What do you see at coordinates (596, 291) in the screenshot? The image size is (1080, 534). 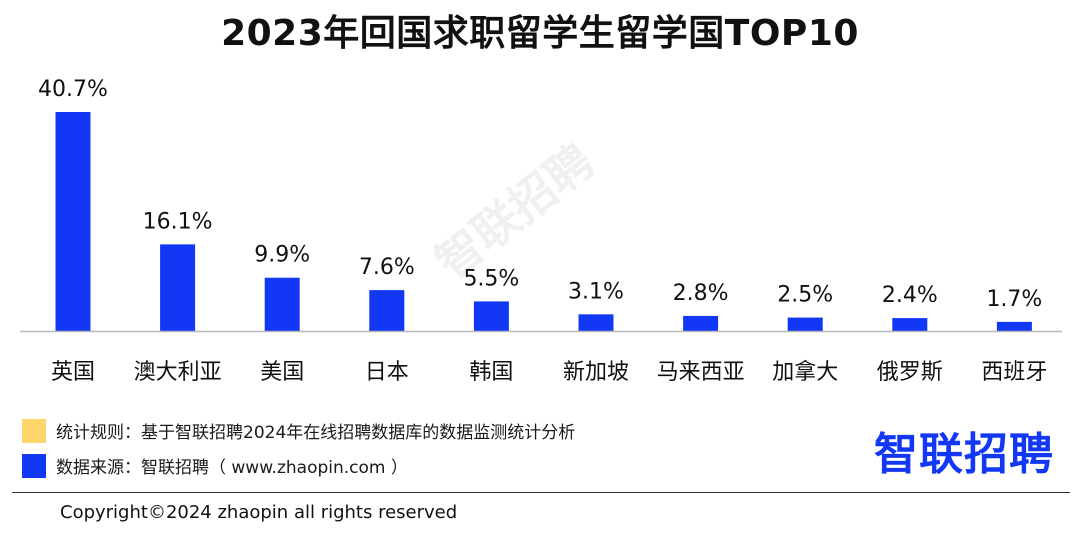 I see `value-label-6: 3.1%` at bounding box center [596, 291].